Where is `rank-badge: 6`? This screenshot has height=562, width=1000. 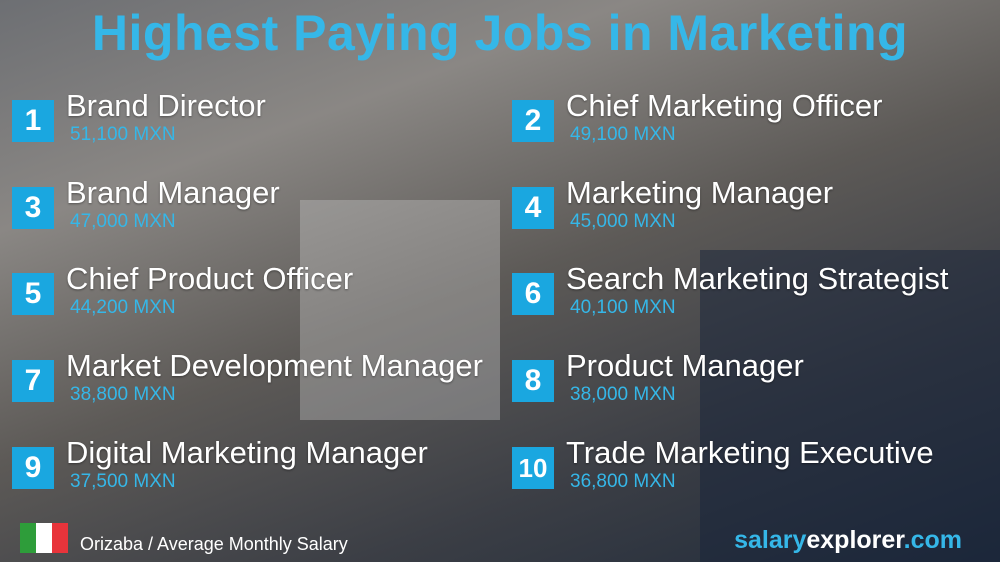 rank-badge: 6 is located at coordinates (533, 294).